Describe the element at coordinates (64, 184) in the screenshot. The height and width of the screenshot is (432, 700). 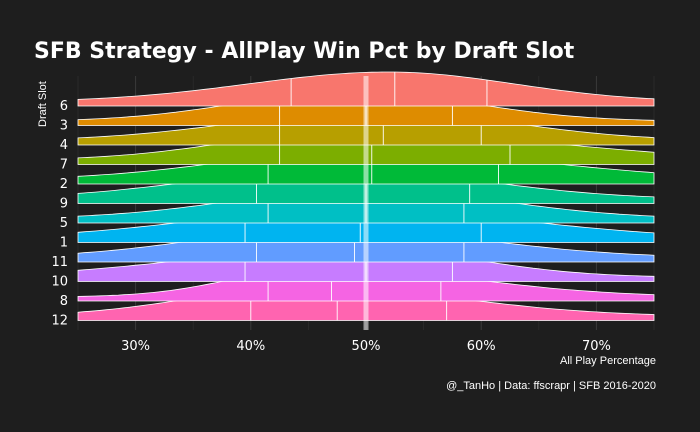
I see `y-tick-label: 2` at that location.